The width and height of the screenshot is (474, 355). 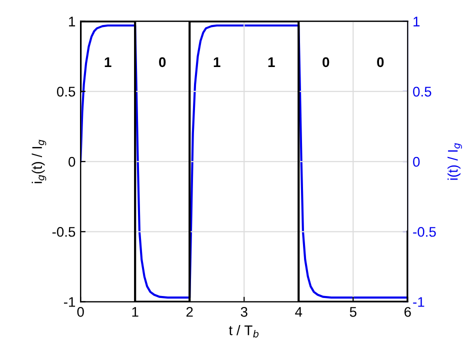 What do you see at coordinates (243, 331) in the screenshot?
I see `x-axis-title: t / T$_{b}$` at bounding box center [243, 331].